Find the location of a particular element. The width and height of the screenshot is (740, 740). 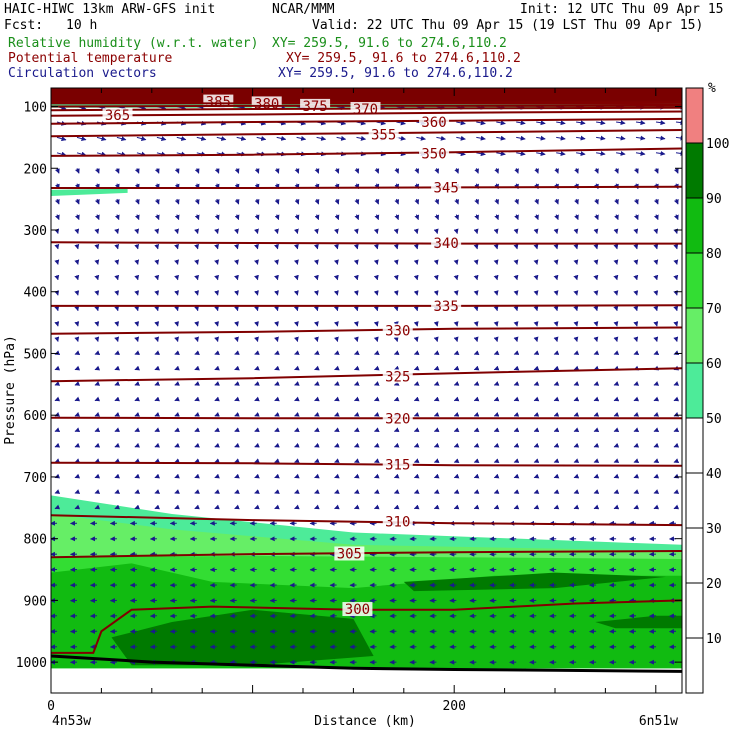

rh-field-name: Relative humidity (w.r.t. water) is located at coordinates (133, 43).